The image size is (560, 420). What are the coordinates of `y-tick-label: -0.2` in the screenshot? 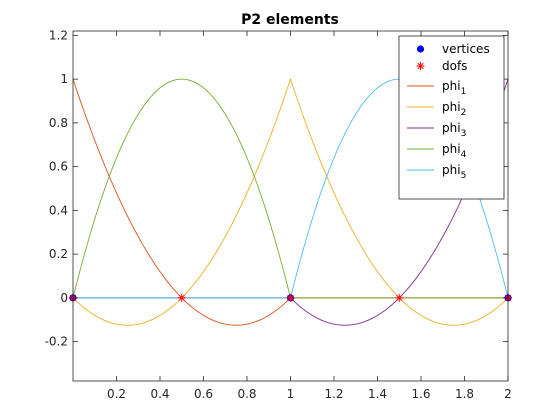 It's located at (56, 342).